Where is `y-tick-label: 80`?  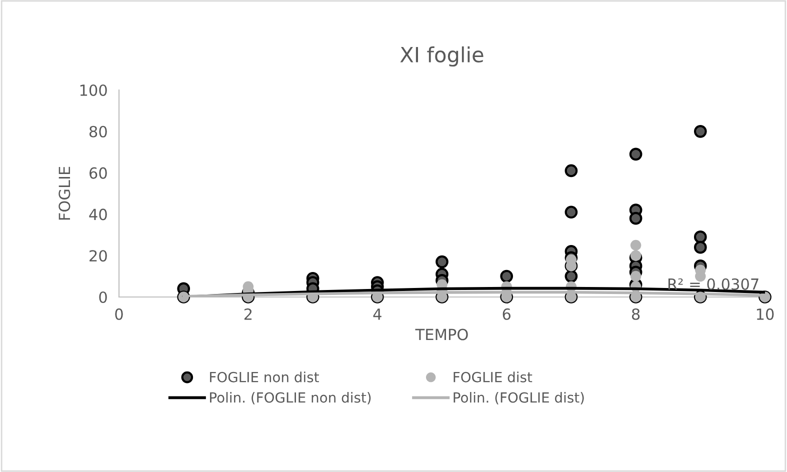 y-tick-label: 80 is located at coordinates (98, 132).